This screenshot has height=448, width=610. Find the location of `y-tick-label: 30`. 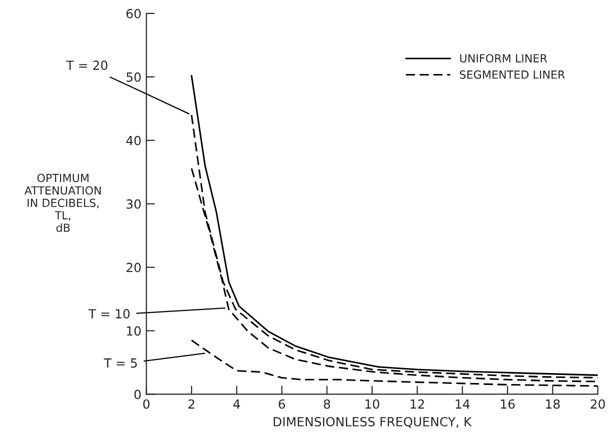

y-tick-label: 30 is located at coordinates (133, 204).